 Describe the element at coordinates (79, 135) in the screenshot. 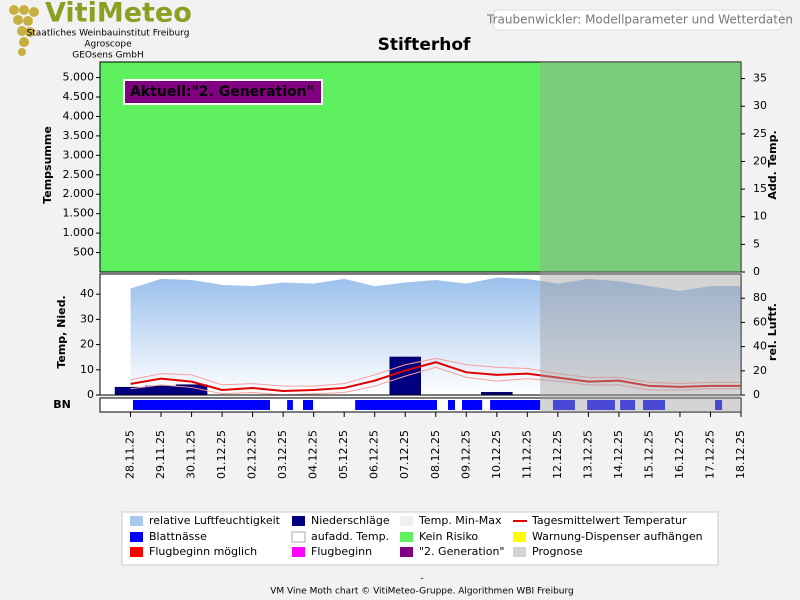

I see `y-tick-label: 3.500` at that location.